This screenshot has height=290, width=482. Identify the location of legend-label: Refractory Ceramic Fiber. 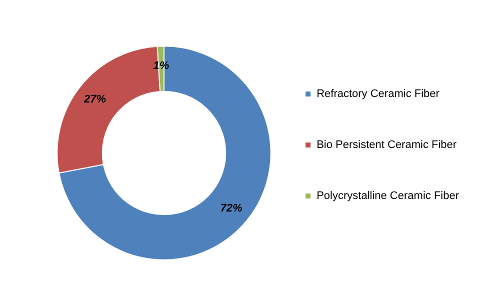
(378, 94).